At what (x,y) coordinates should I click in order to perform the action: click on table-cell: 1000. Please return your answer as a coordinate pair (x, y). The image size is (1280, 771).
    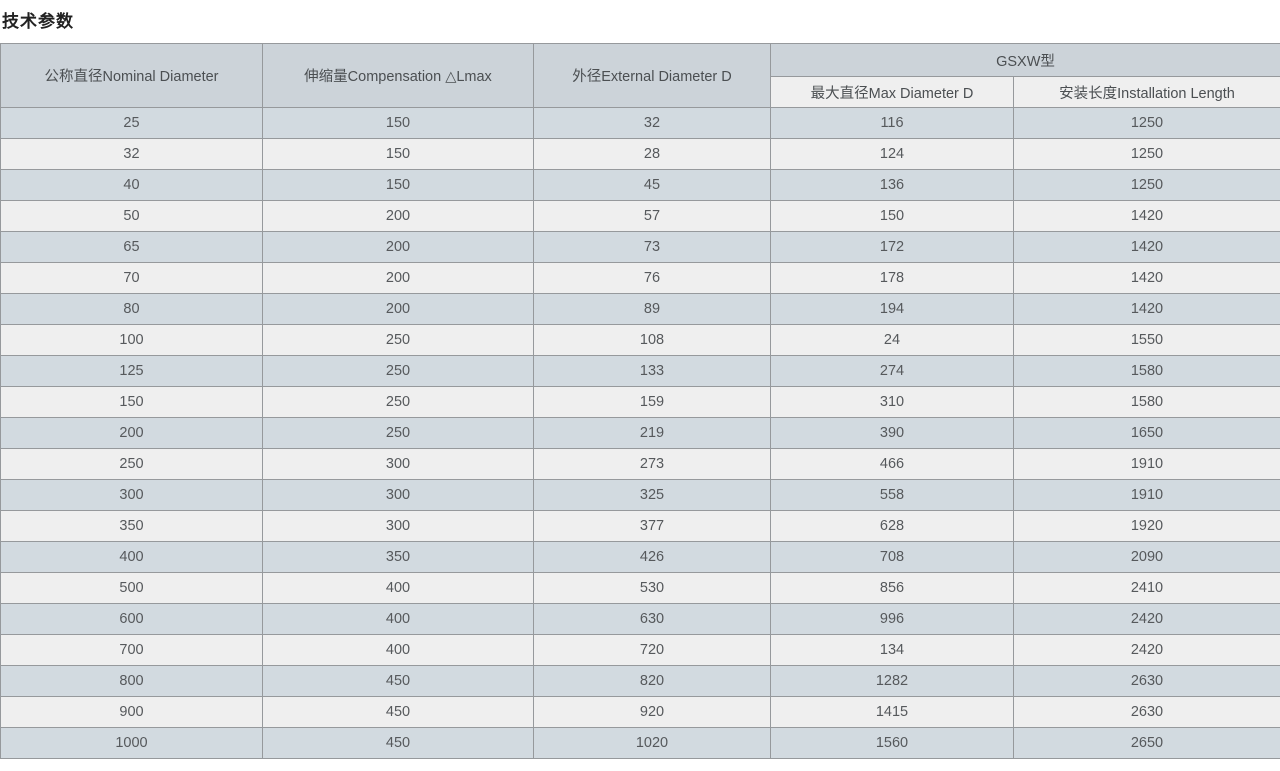
    Looking at the image, I should click on (131, 743).